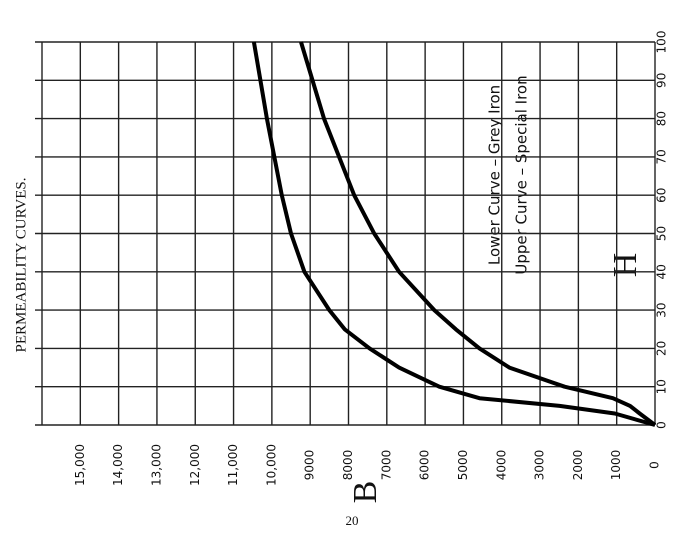 This screenshot has height=535, width=700. Describe the element at coordinates (662, 309) in the screenshot. I see `x-tick-label: 30` at that location.